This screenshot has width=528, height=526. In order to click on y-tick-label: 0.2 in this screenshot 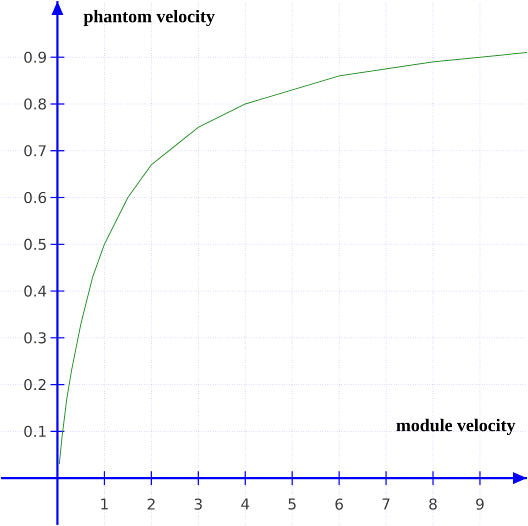, I will do `click(35, 384)`.